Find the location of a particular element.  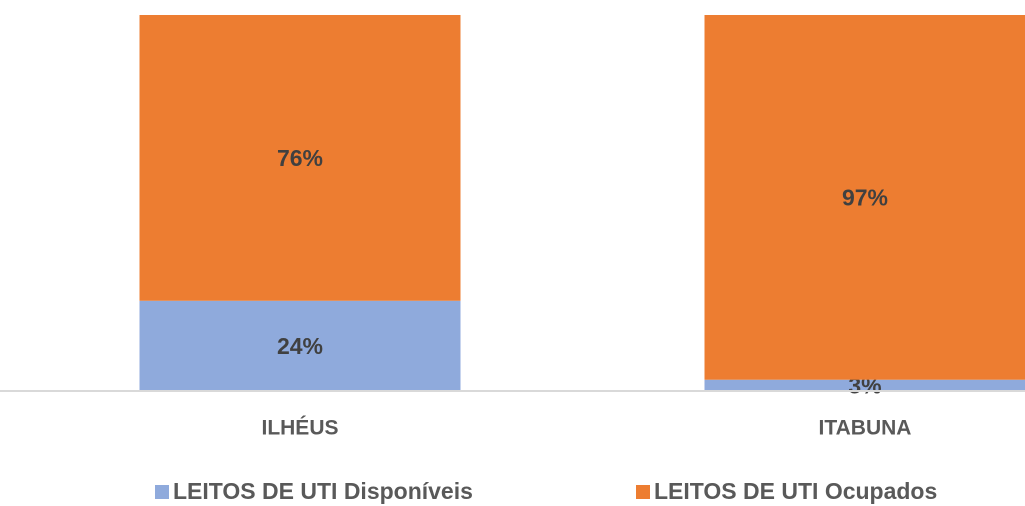

data-label: 76% is located at coordinates (300, 158).